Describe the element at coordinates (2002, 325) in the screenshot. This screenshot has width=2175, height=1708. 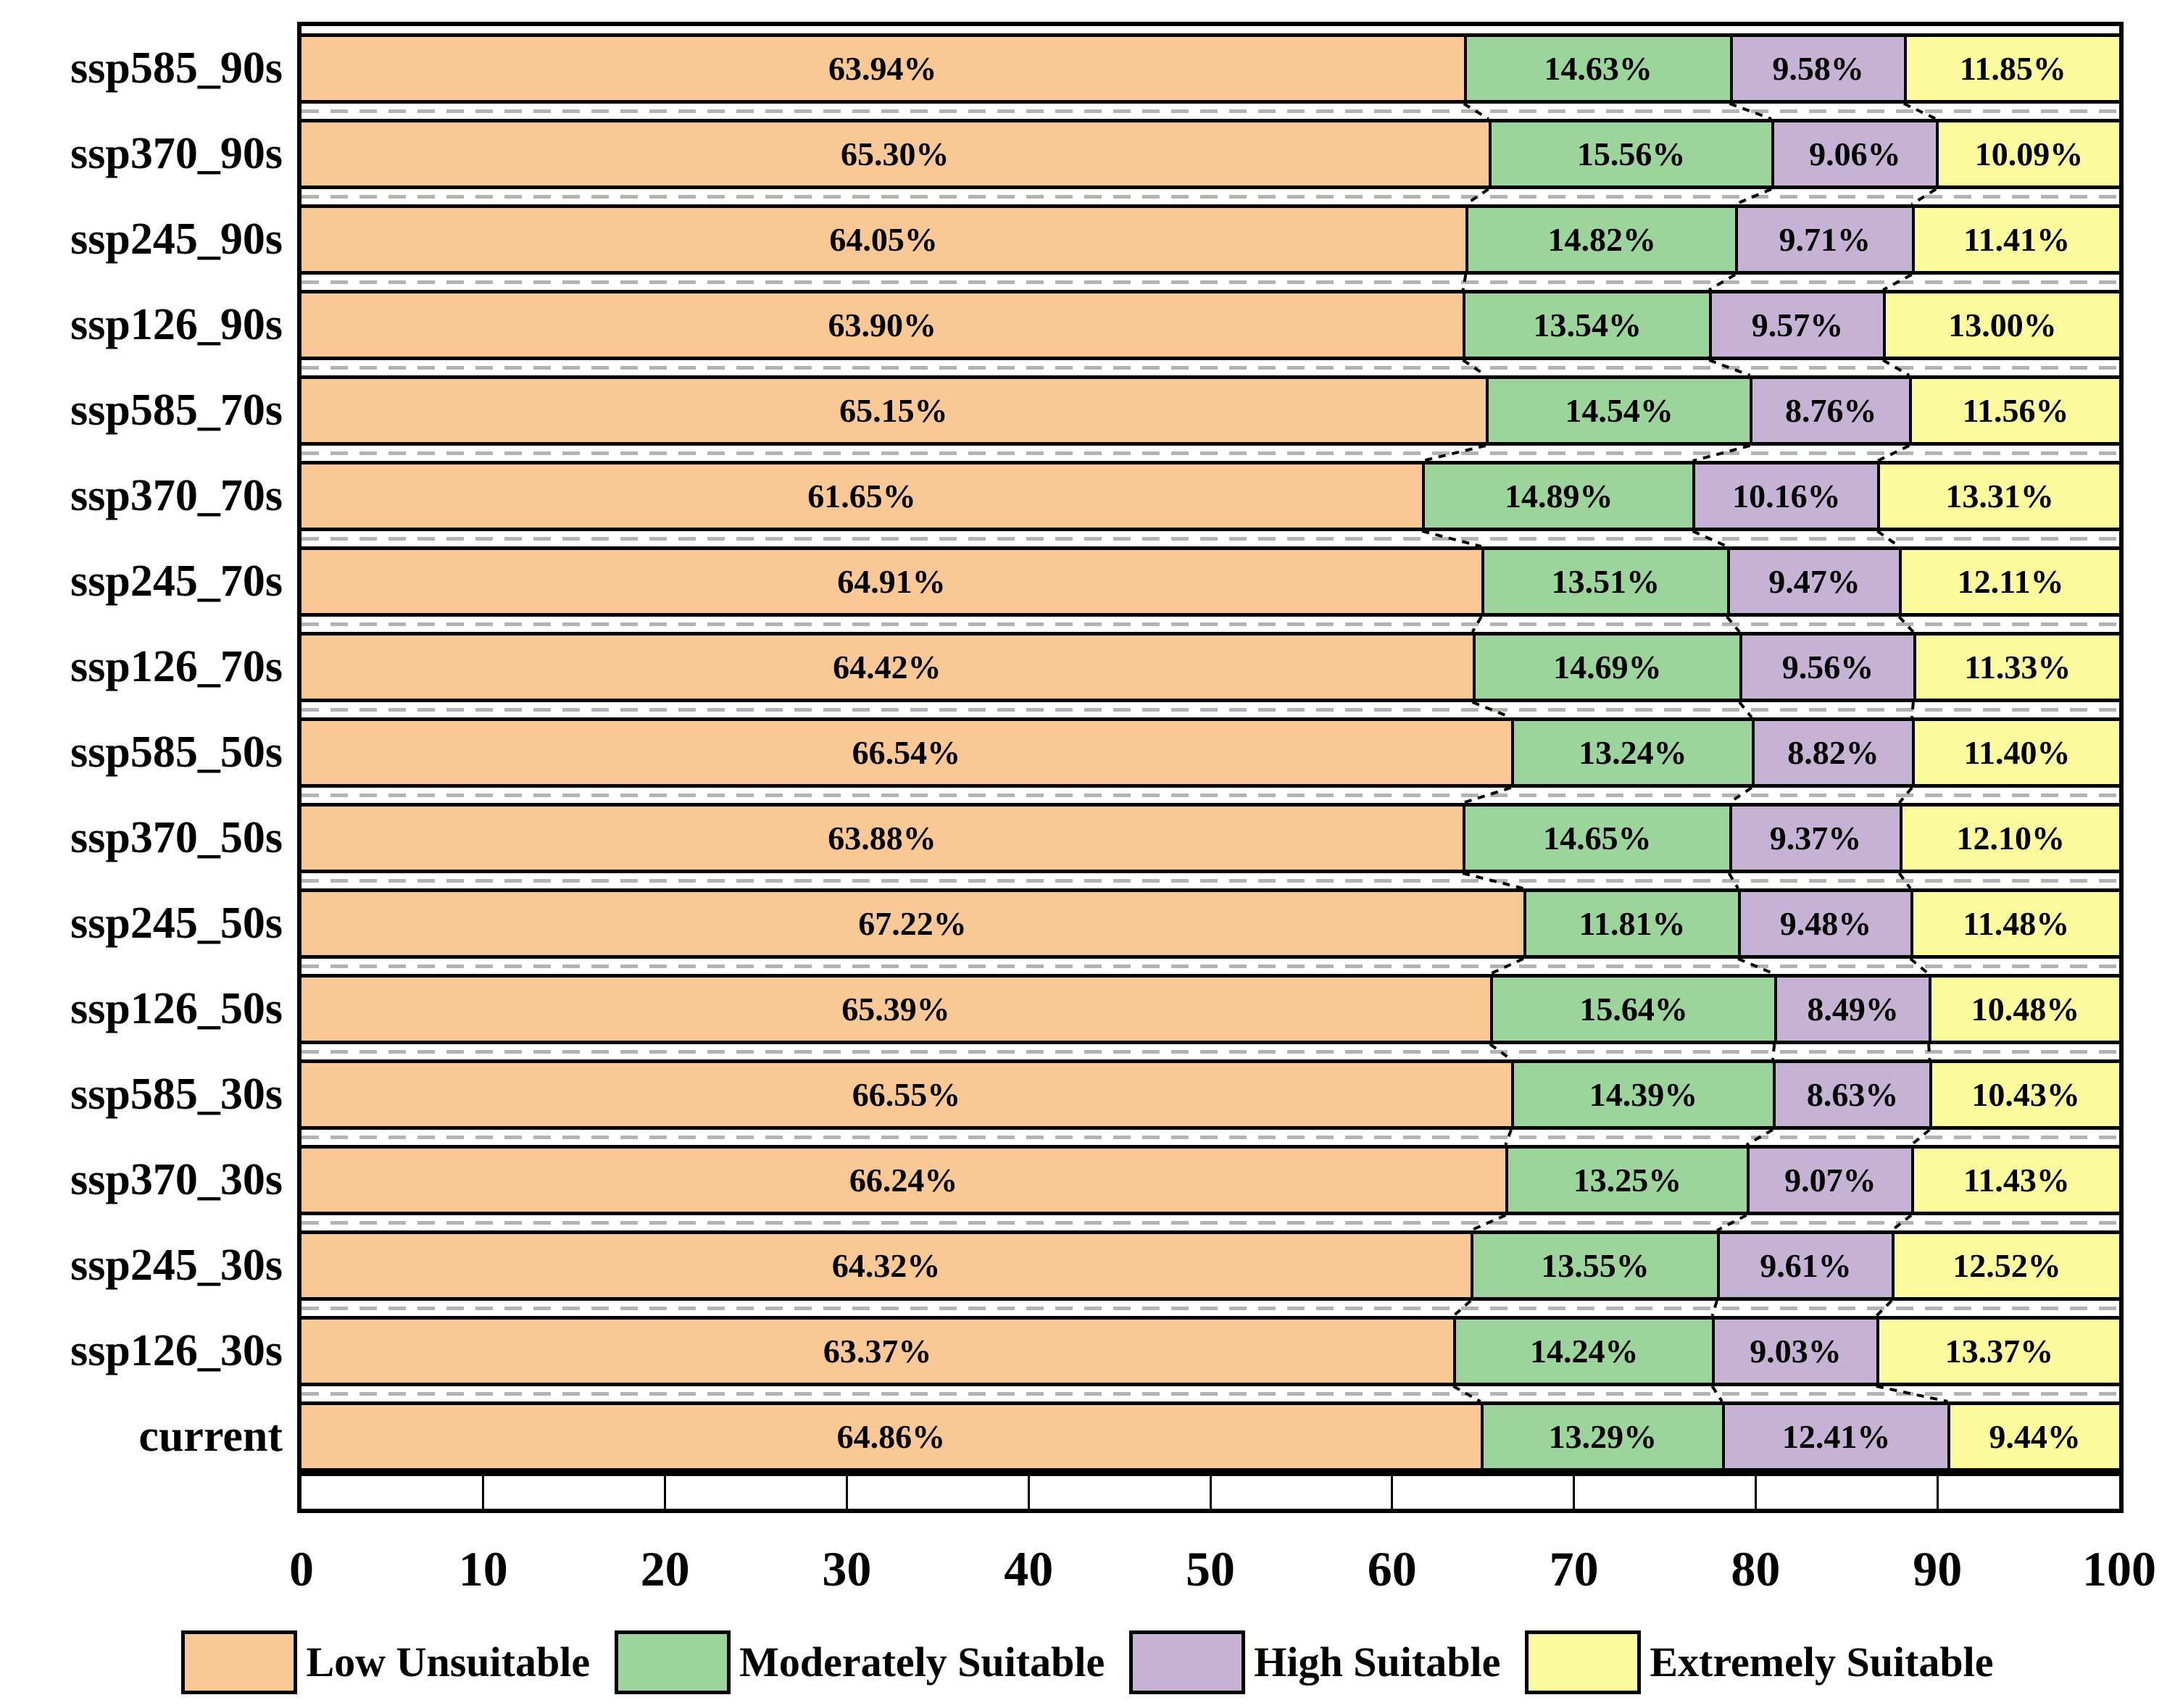
I see `bar-value-label: 13.00%` at that location.